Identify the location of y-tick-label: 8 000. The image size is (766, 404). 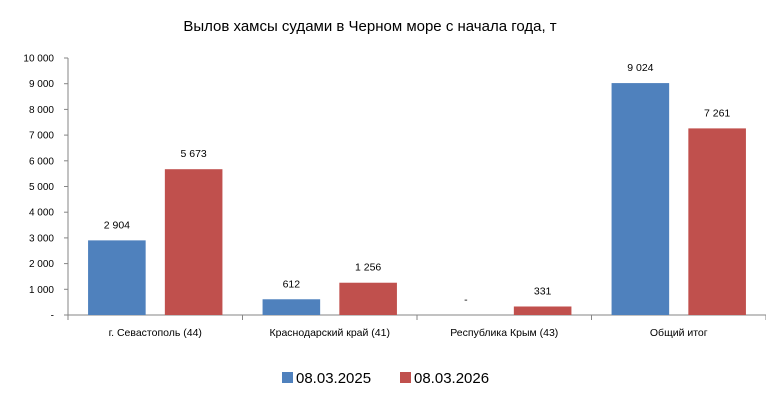
(41, 110).